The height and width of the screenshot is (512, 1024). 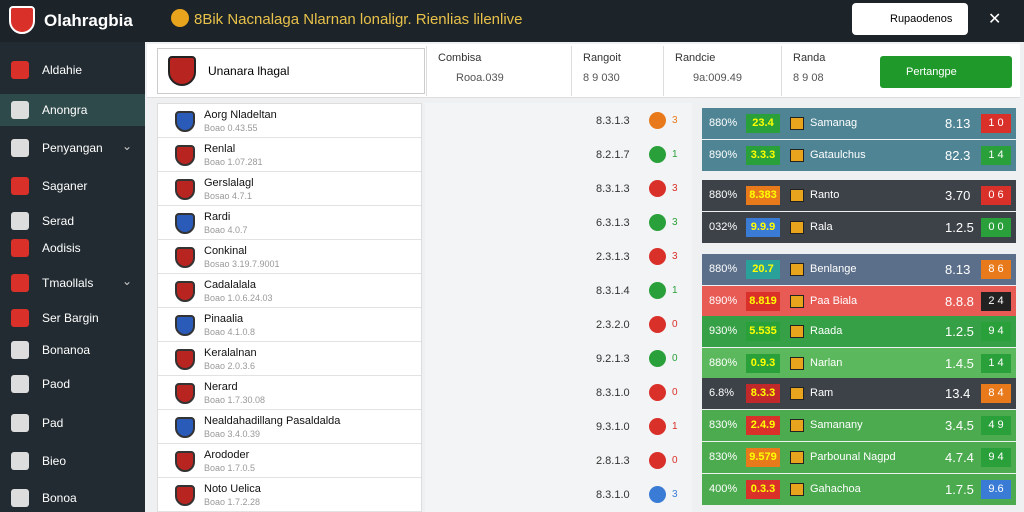 I want to click on odds-badge: 0 0, so click(x=996, y=227).